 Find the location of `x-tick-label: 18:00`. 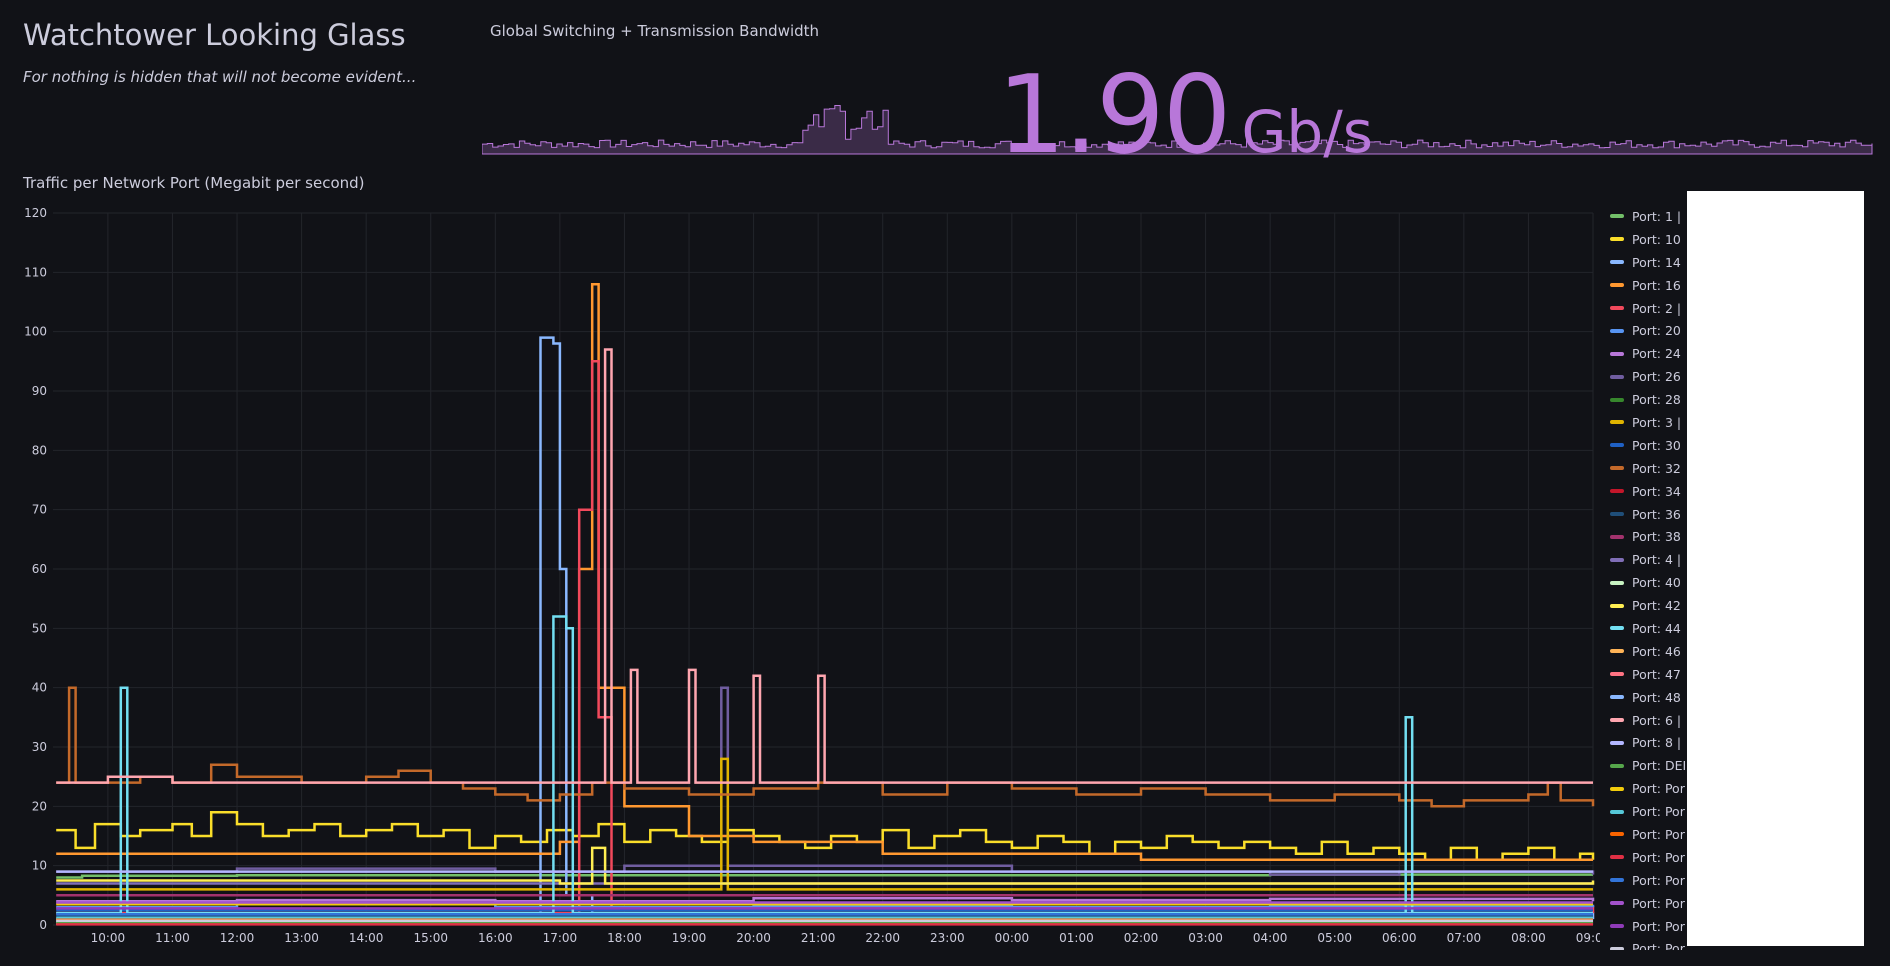

x-tick-label: 18:00 is located at coordinates (624, 938).